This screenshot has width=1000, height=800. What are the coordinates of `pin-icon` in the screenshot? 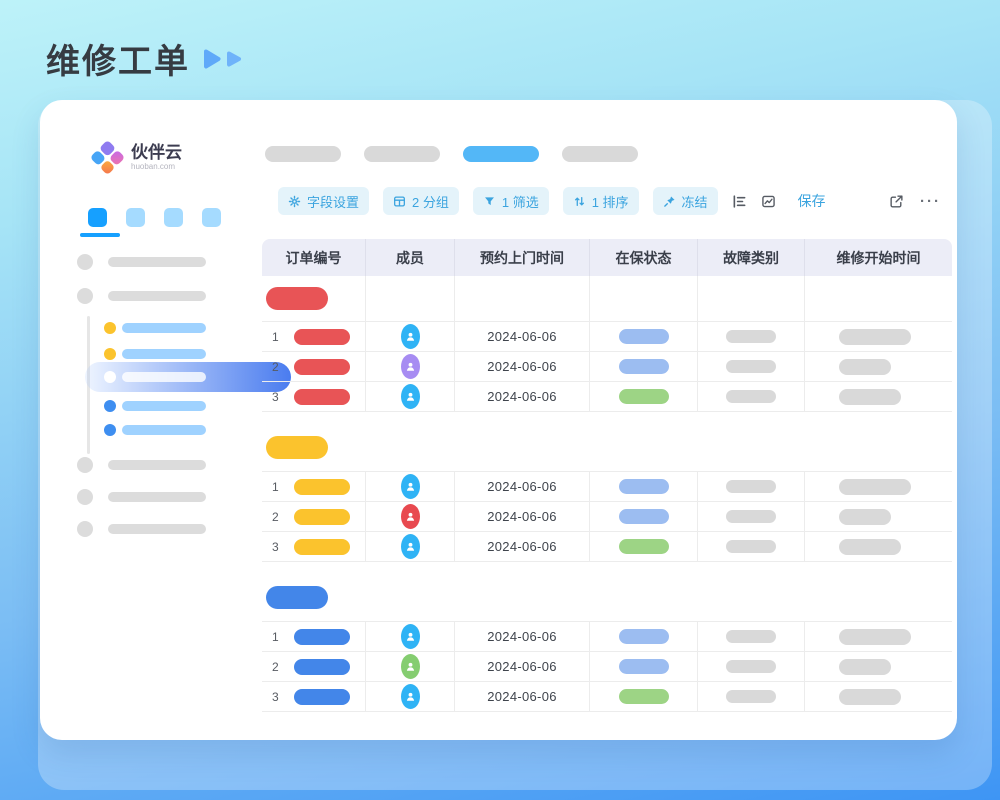 It's located at (669, 201).